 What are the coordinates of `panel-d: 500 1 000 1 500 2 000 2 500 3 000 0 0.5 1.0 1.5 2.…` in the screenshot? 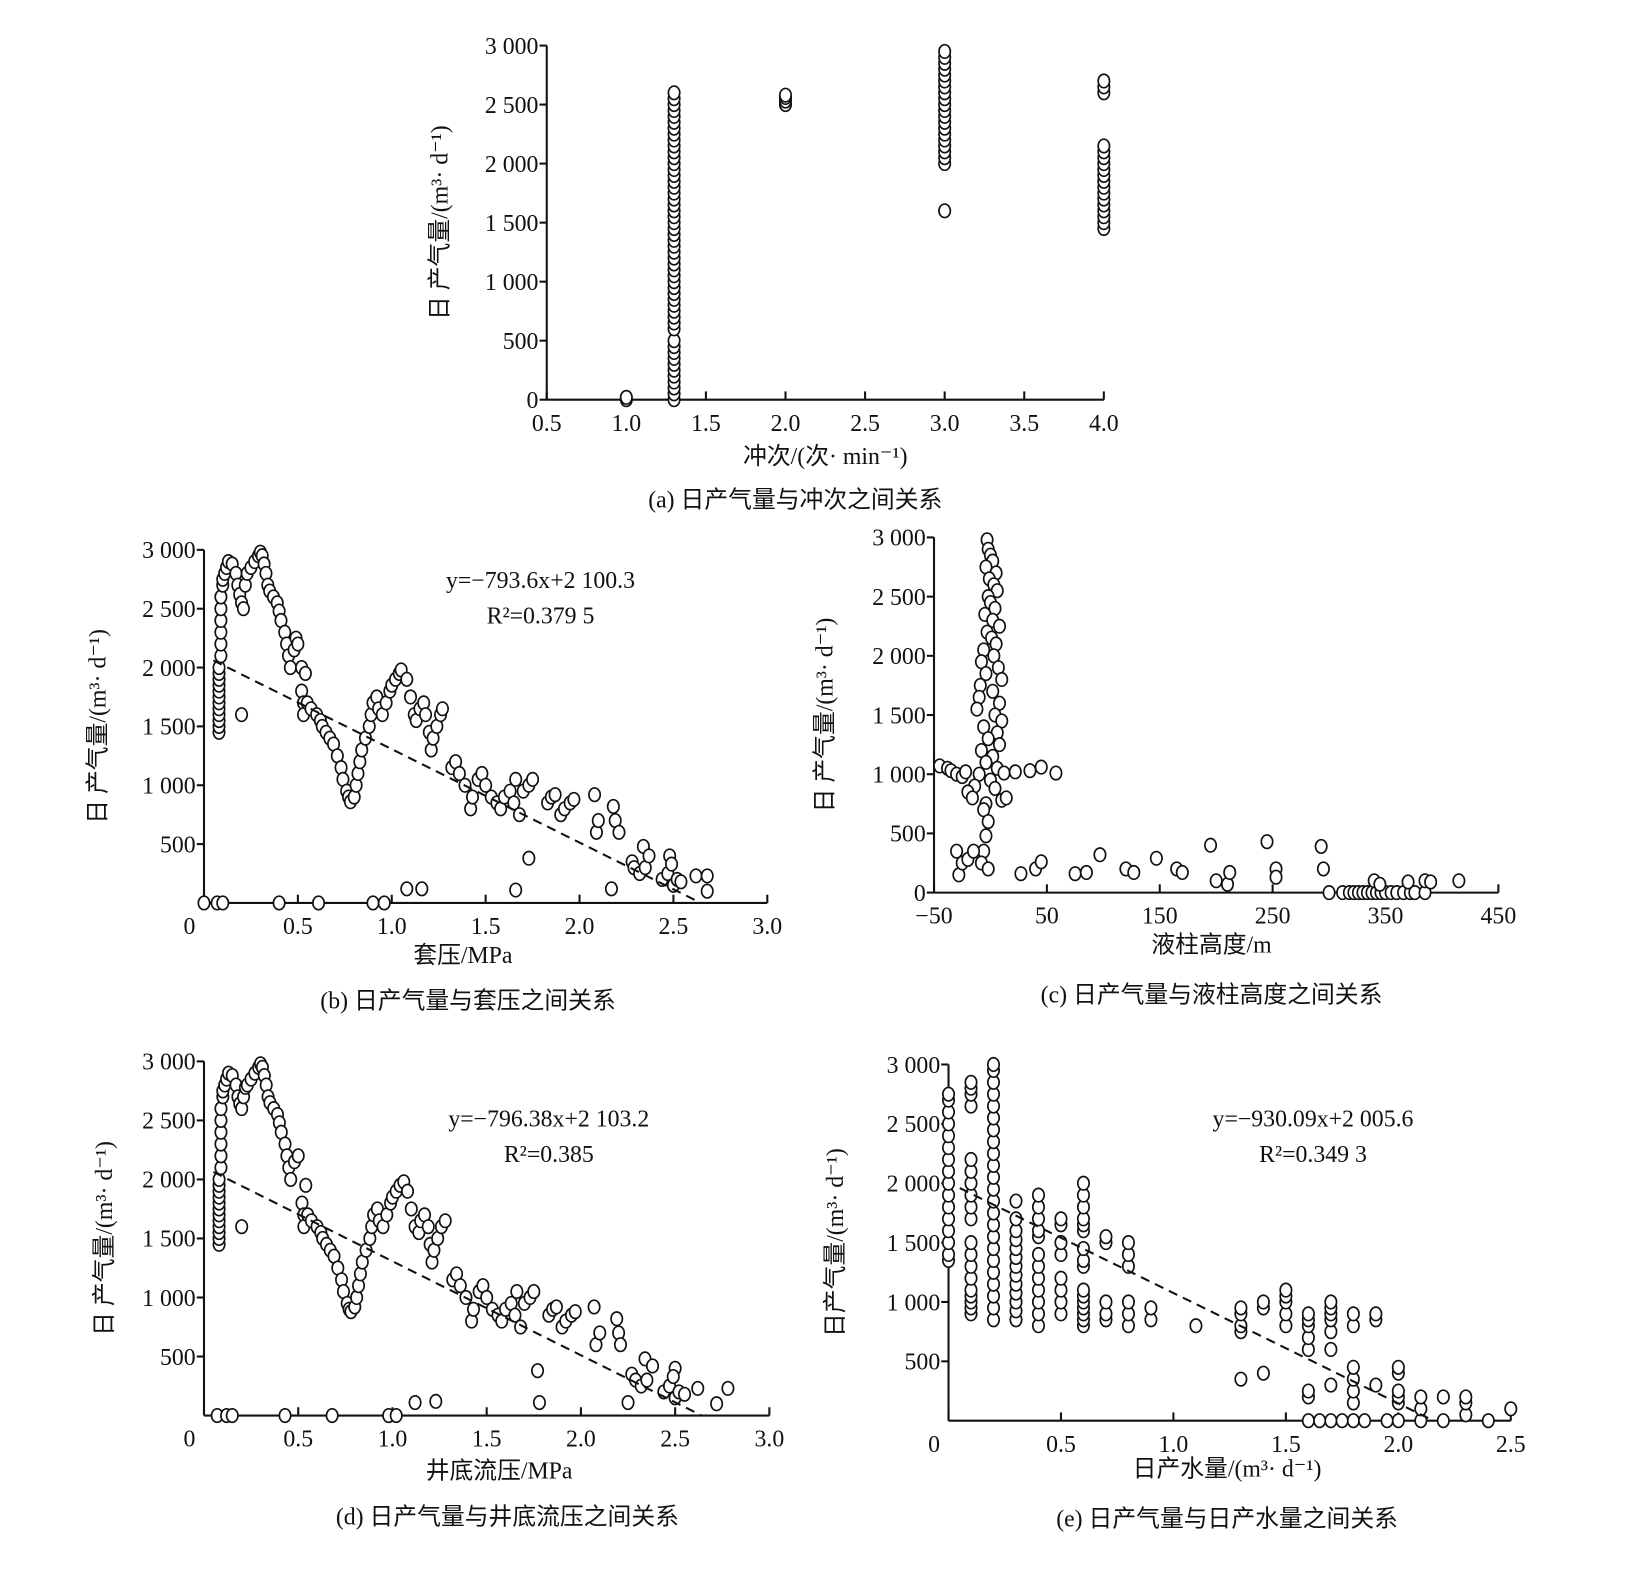 It's located at (437, 1290).